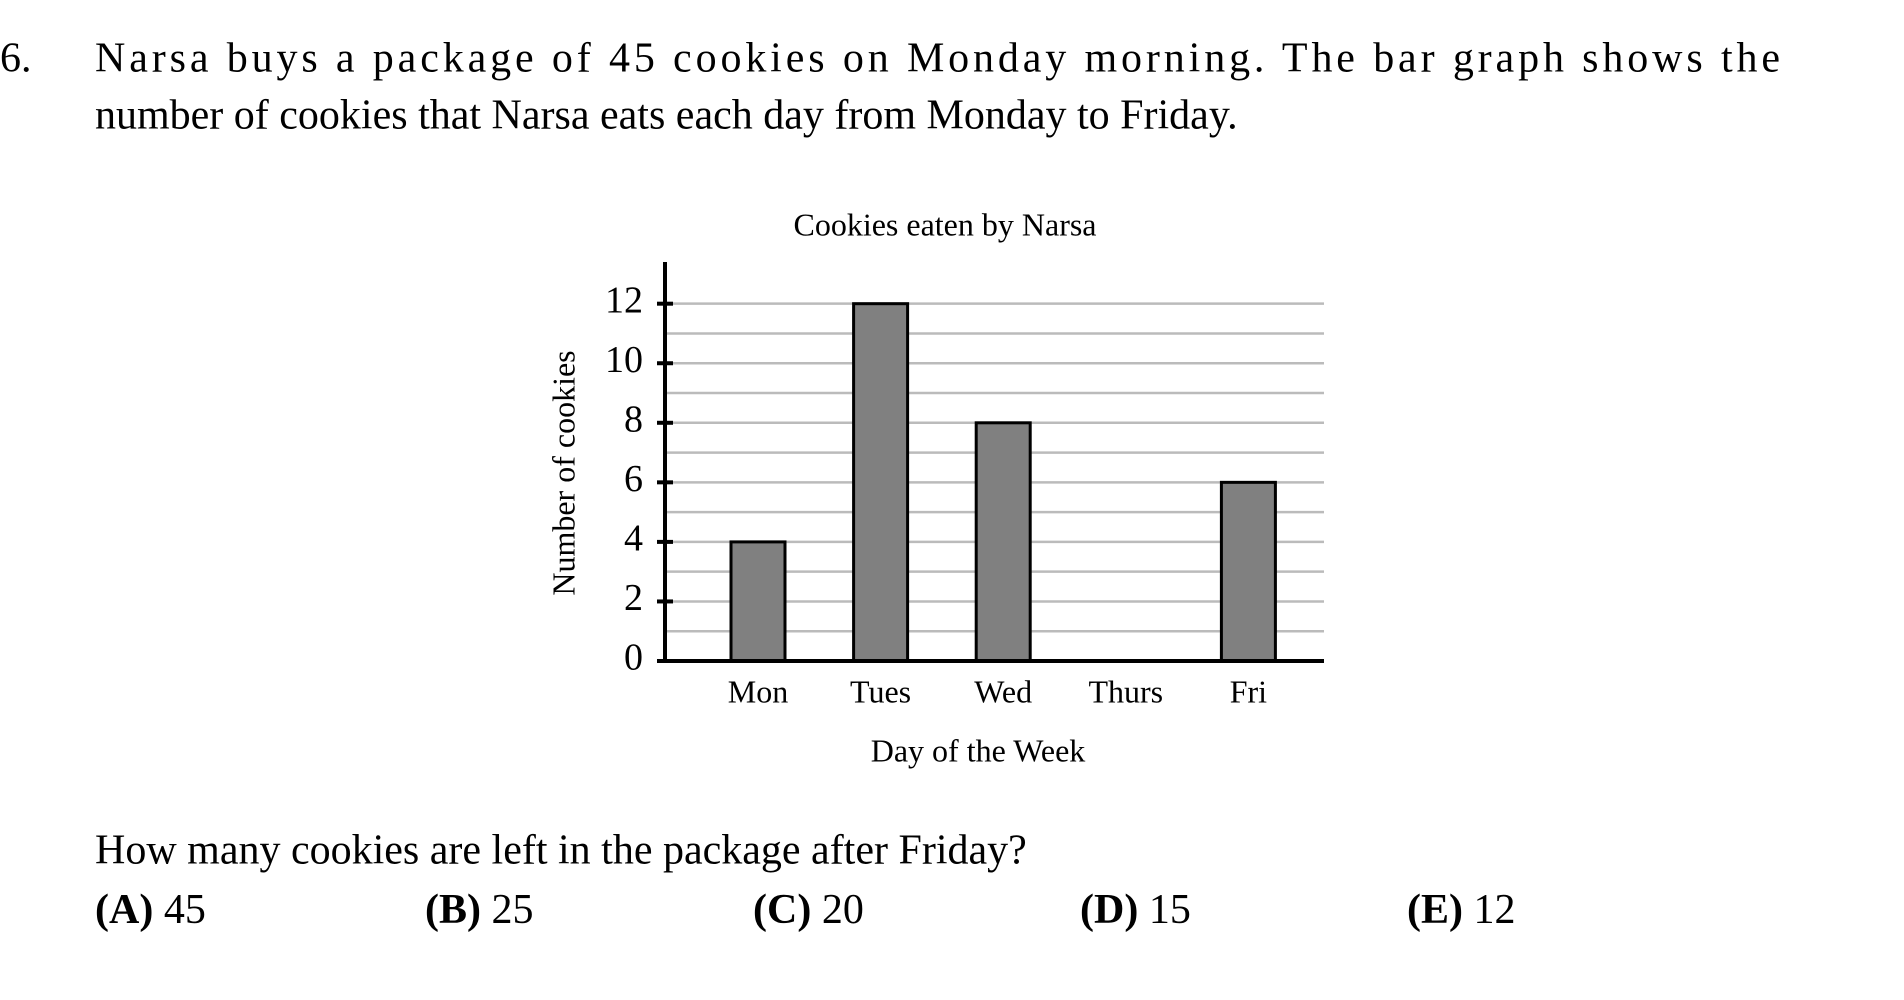 The image size is (1904, 1000). I want to click on choice-text: 20, so click(843, 910).